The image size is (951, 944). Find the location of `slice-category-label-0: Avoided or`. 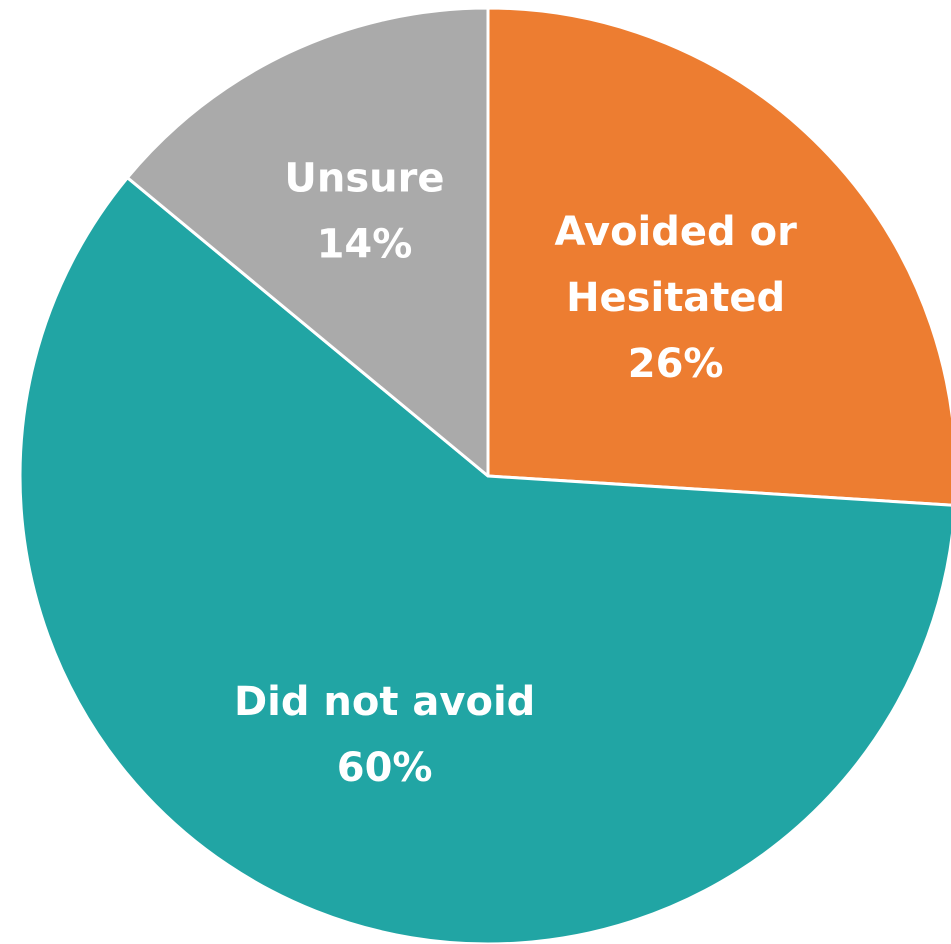

slice-category-label-0: Avoided or is located at coordinates (675, 232).